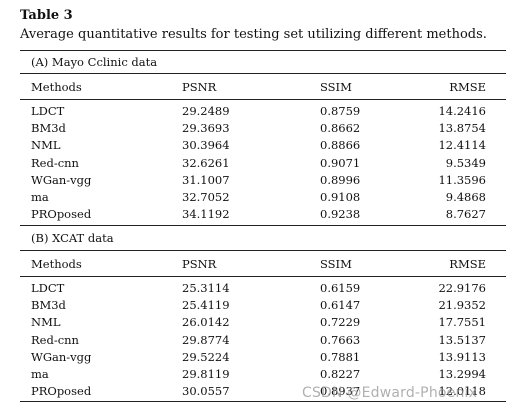 The height and width of the screenshot is (413, 523). What do you see at coordinates (206, 197) in the screenshot?
I see `table-cell: 32.7052` at bounding box center [206, 197].